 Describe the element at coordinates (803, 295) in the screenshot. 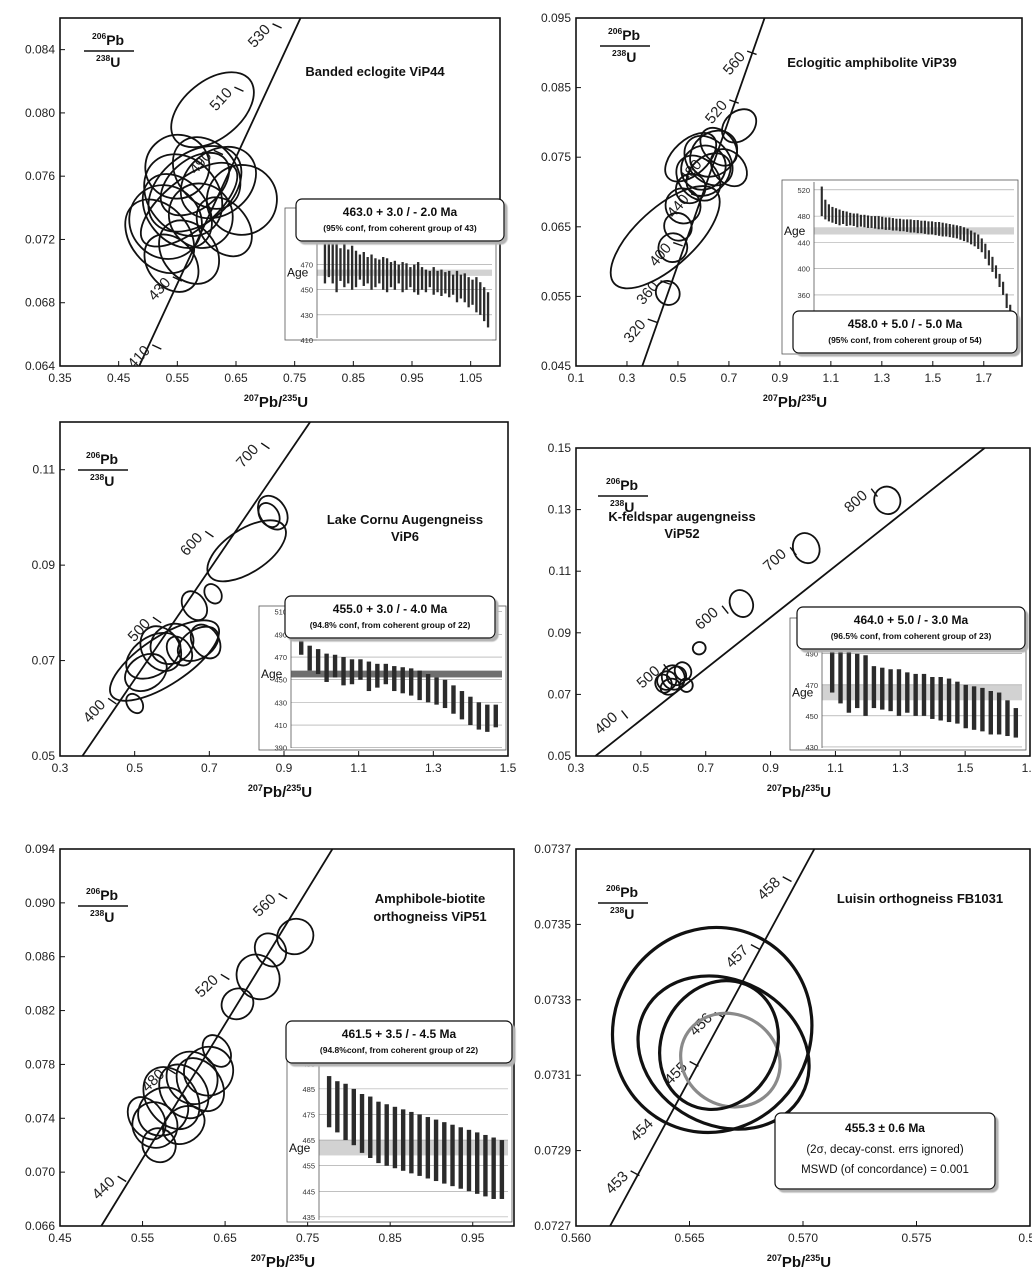

I see `inset-tick-label: 360` at that location.